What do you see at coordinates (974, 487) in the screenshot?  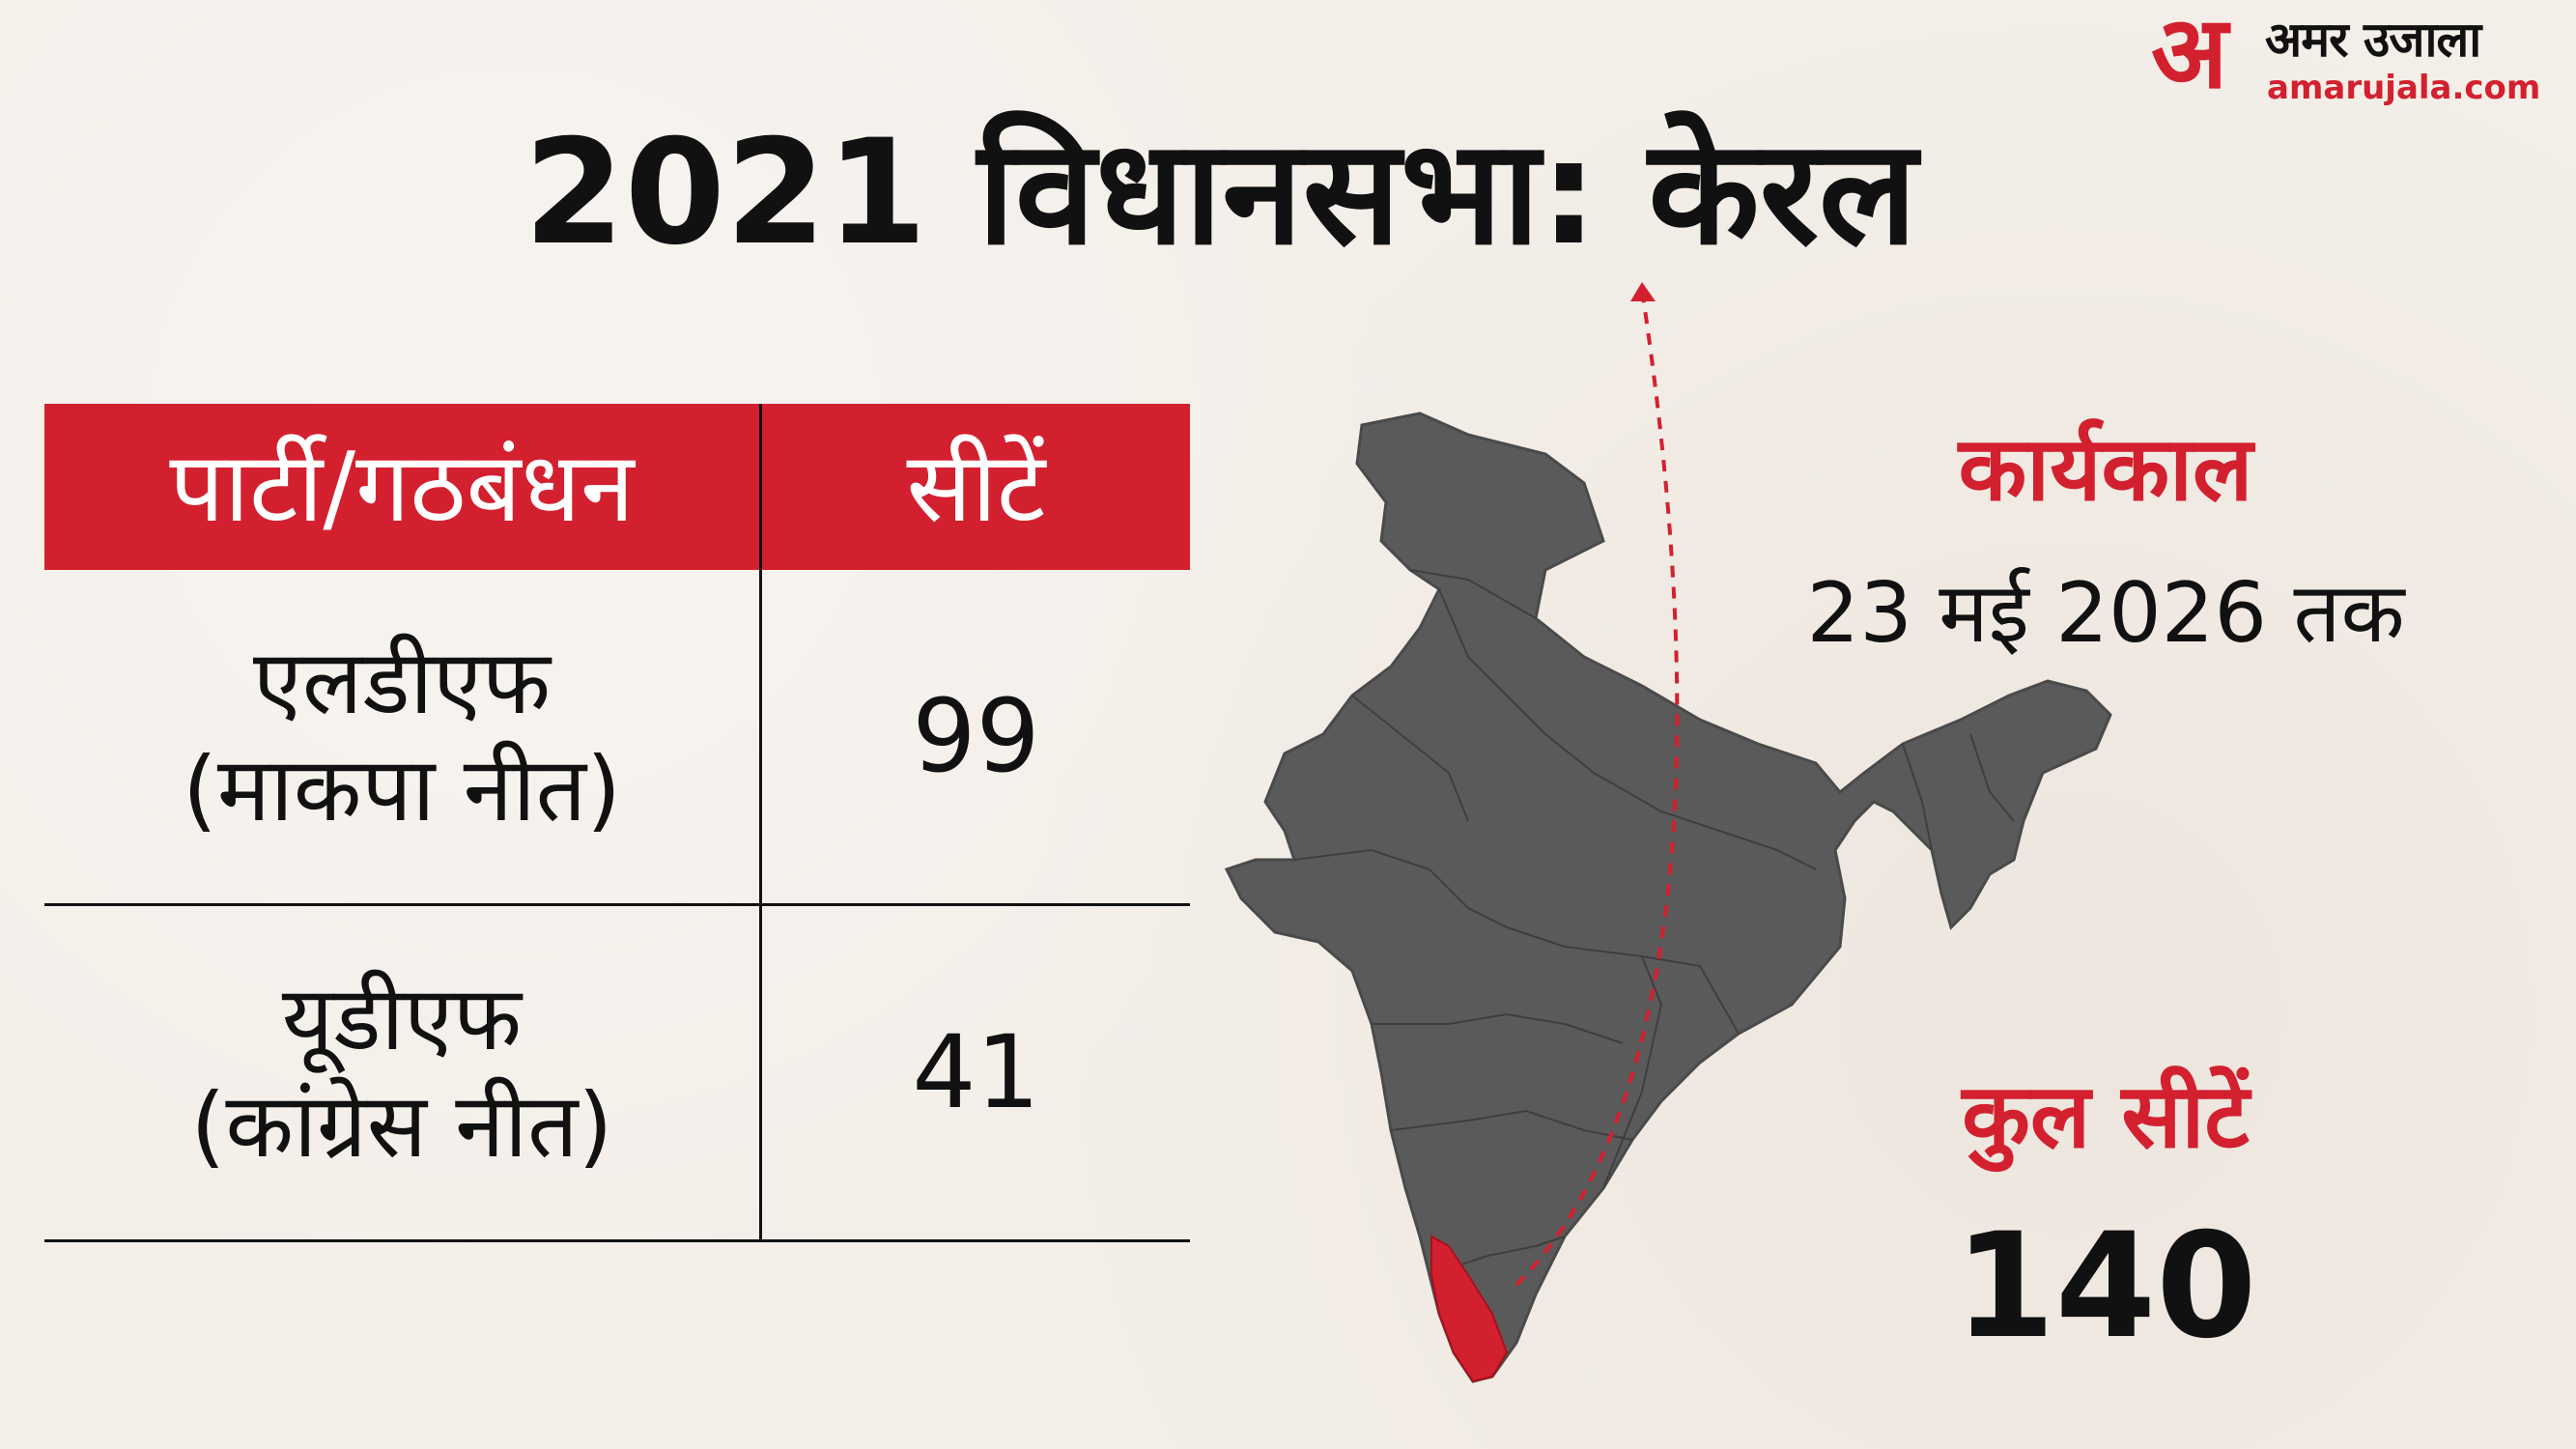 I see `header-seats: सीटें` at bounding box center [974, 487].